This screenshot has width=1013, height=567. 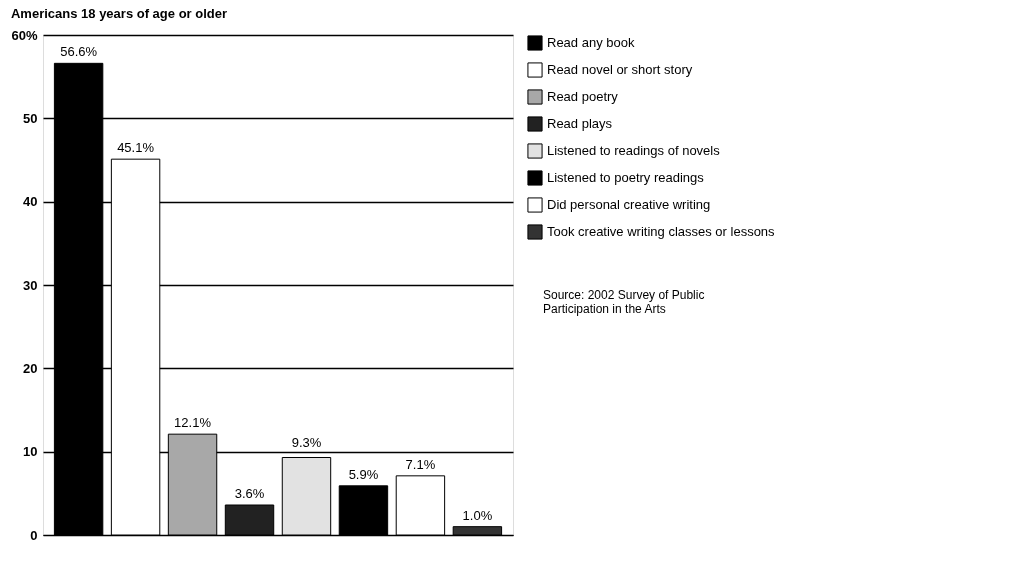 What do you see at coordinates (624, 302) in the screenshot?
I see `source-note: Source: 2002 Survey of Public Participation in the Arts` at bounding box center [624, 302].